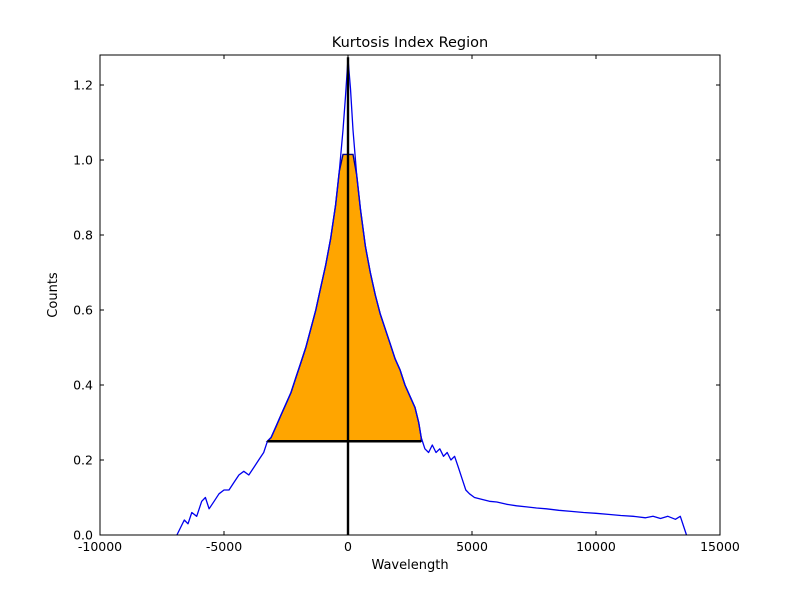  Describe the element at coordinates (472, 546) in the screenshot. I see `x-tick-label: 5000` at that location.